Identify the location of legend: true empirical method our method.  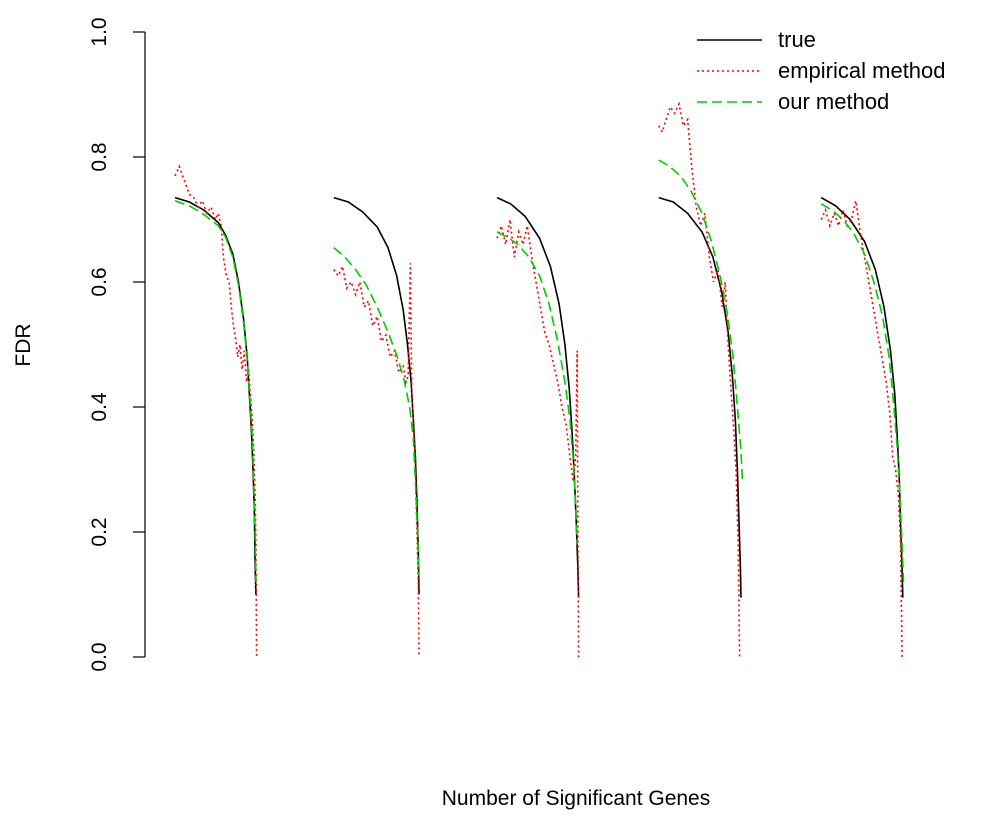
(821, 70).